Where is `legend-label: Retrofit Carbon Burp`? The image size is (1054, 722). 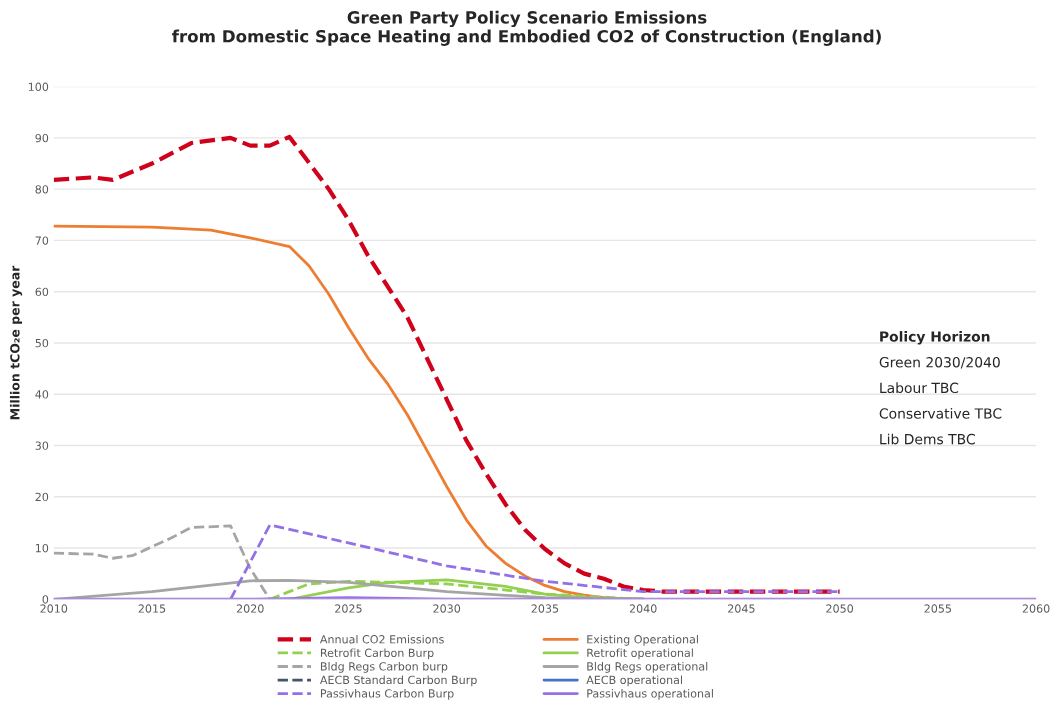 legend-label: Retrofit Carbon Burp is located at coordinates (377, 654).